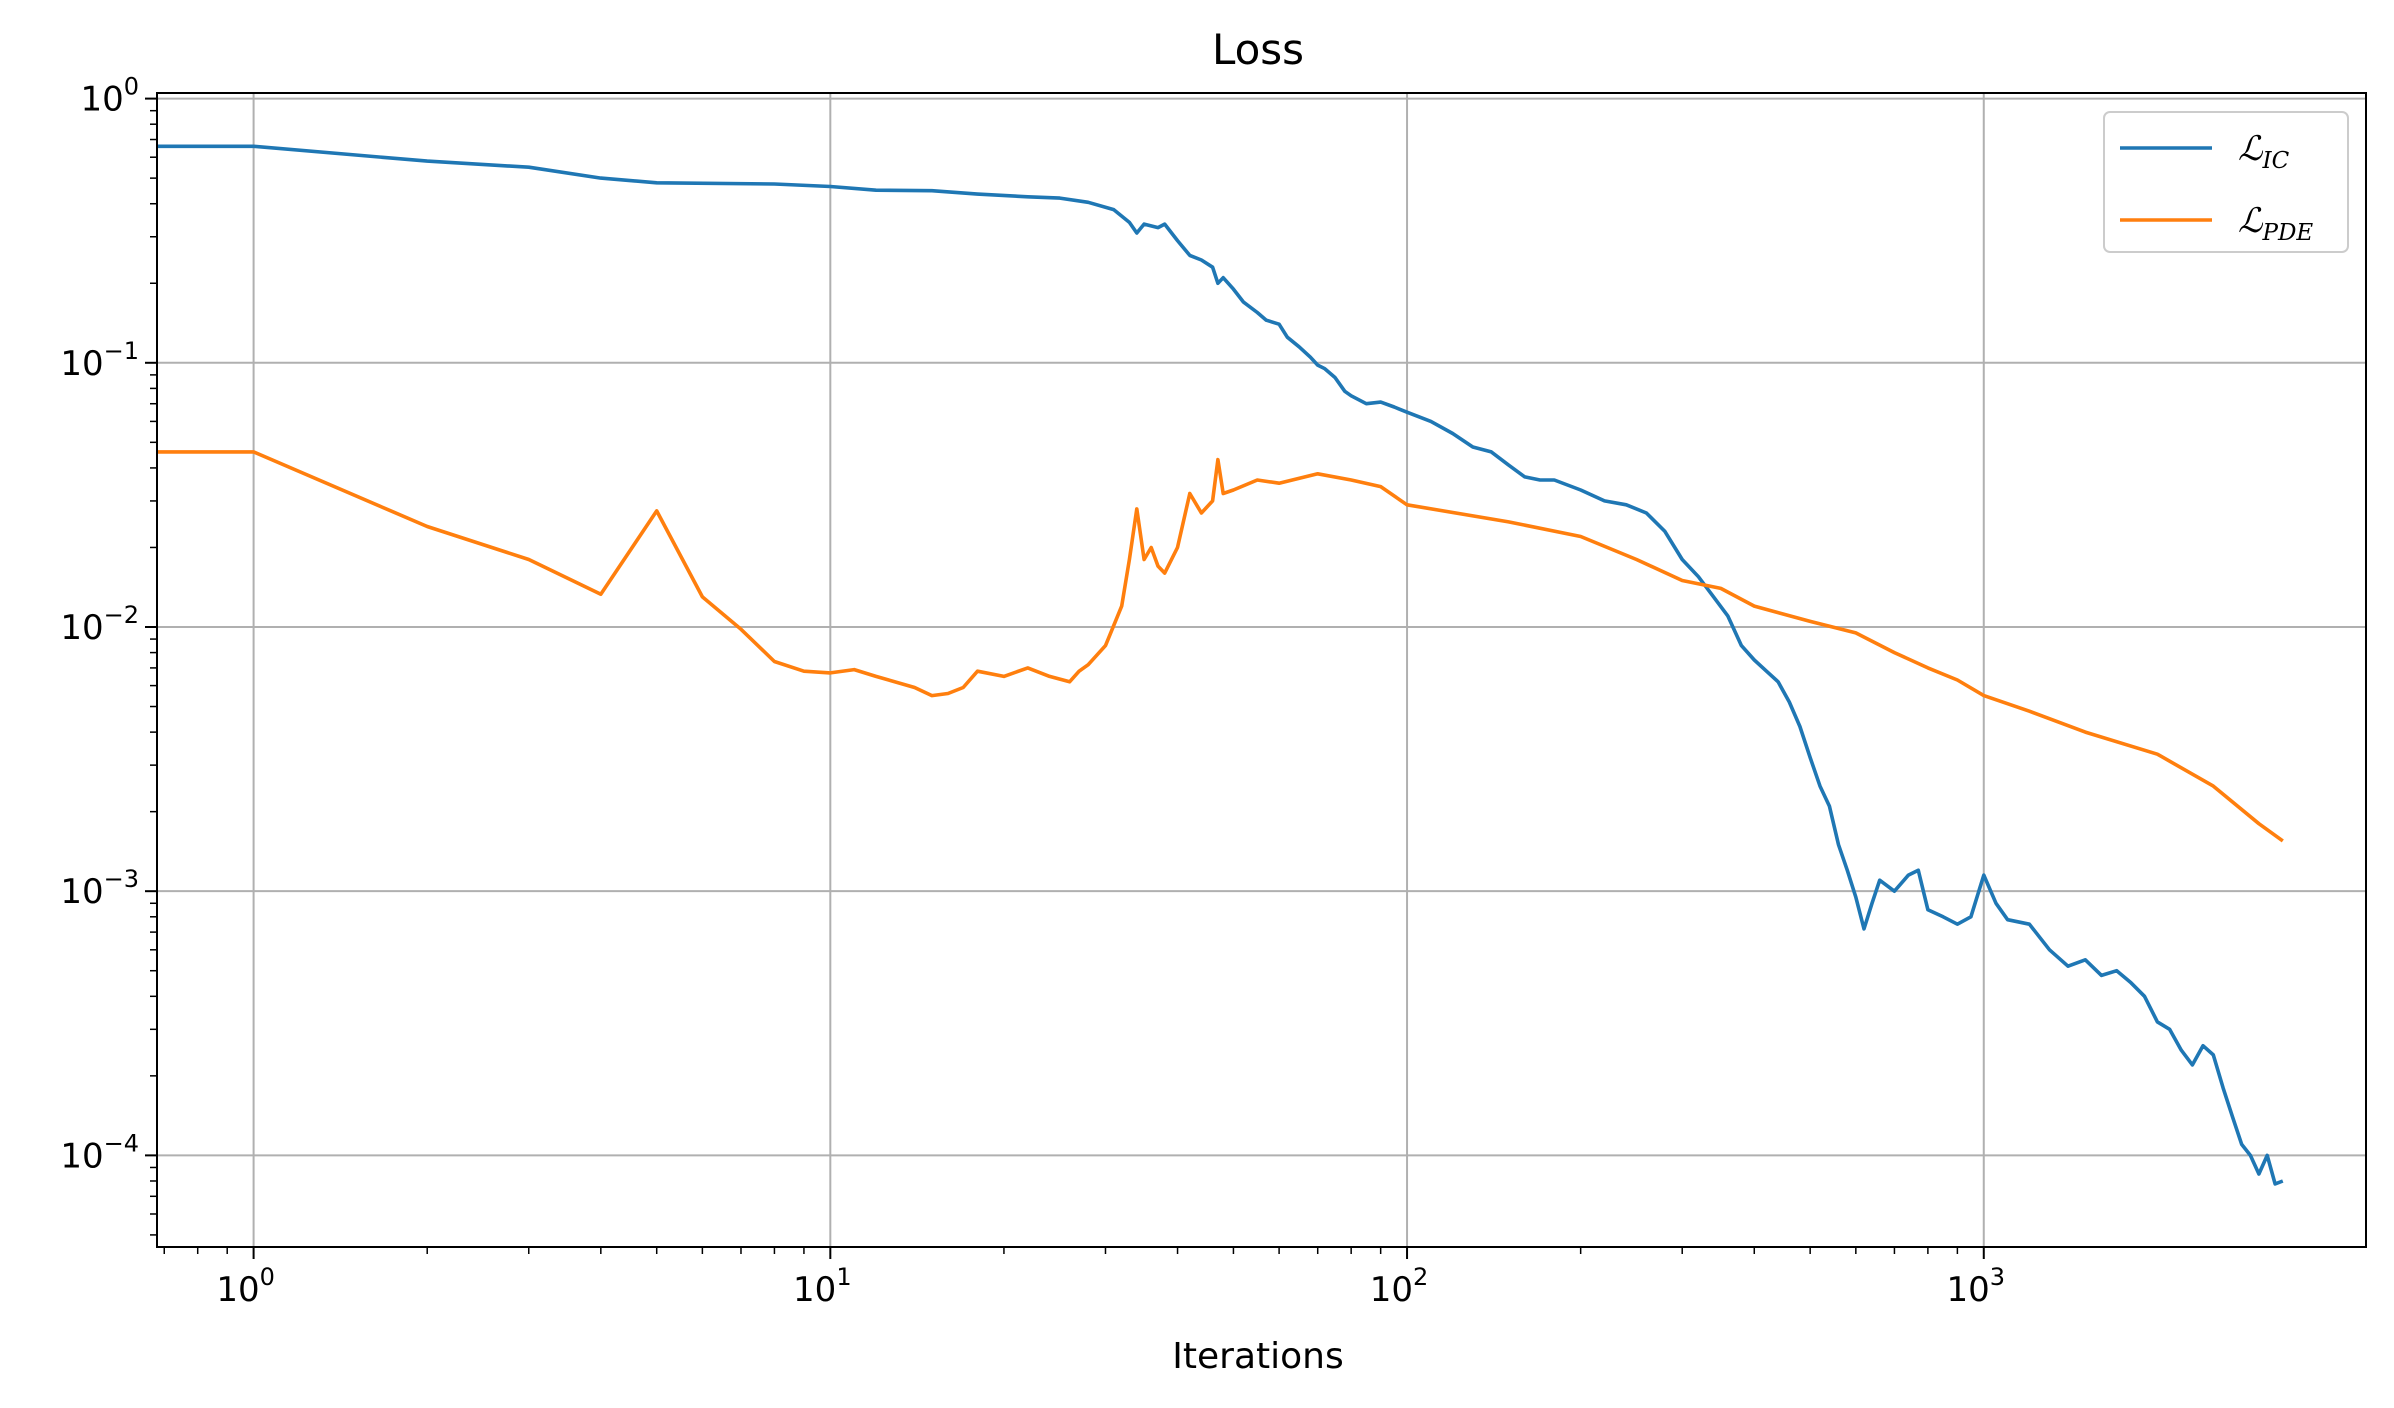 This screenshot has height=1408, width=2394. I want to click on y-tick-label: 10⁻⁴, so click(99, 1152).